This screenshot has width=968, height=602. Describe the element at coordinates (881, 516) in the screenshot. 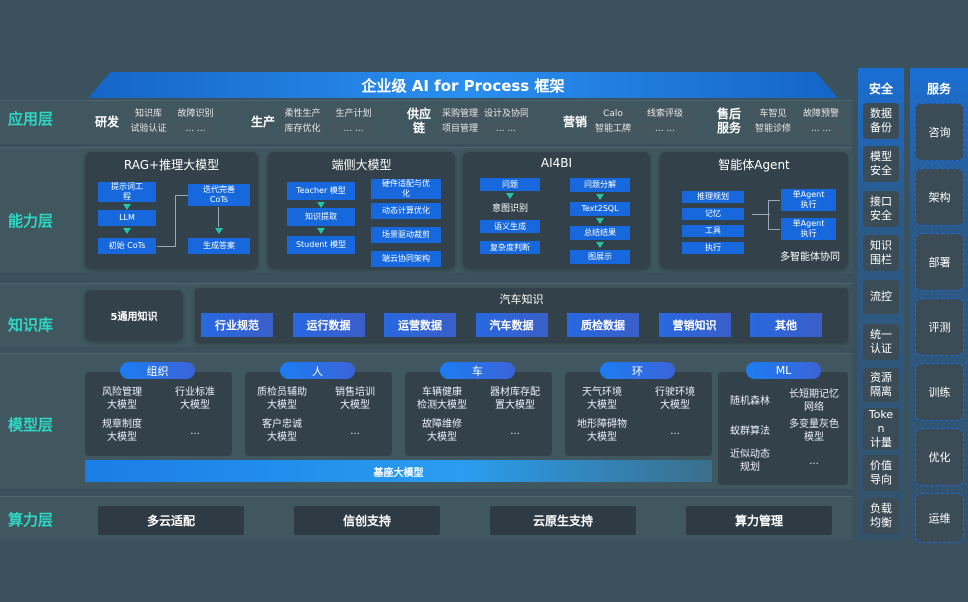

I see `security-item: 负载 均衡` at that location.